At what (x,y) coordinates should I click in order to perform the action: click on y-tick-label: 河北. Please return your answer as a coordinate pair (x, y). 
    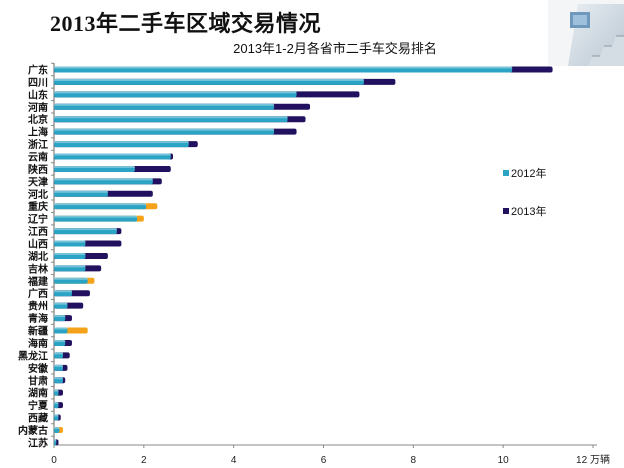
    Looking at the image, I should click on (38, 194).